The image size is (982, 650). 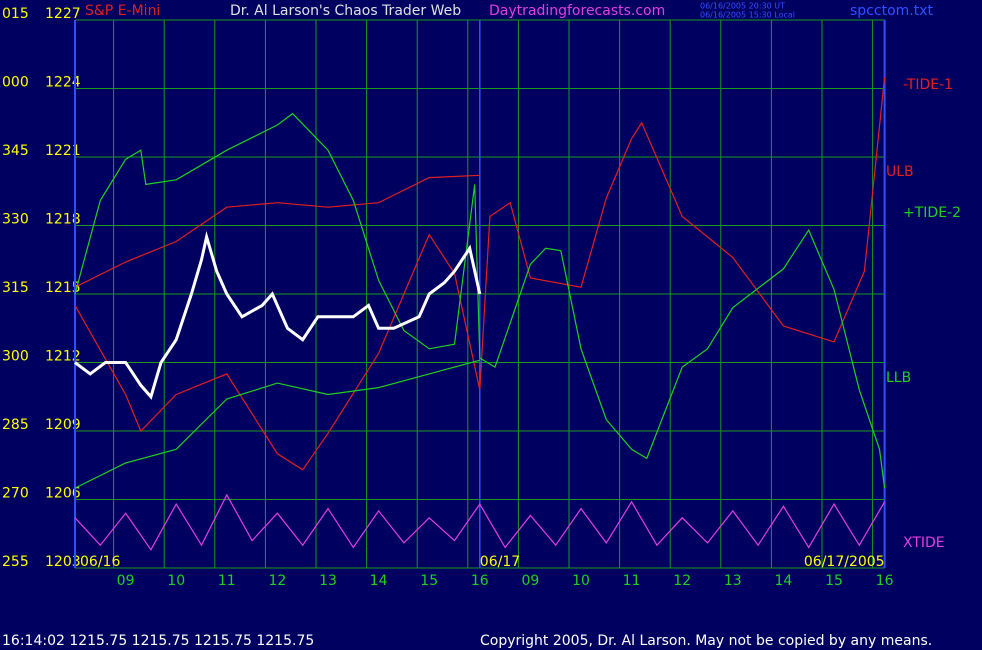 I want to click on status: 16:14:02 1215.75 1215.75 1215.75 1215.75, so click(x=158, y=641).